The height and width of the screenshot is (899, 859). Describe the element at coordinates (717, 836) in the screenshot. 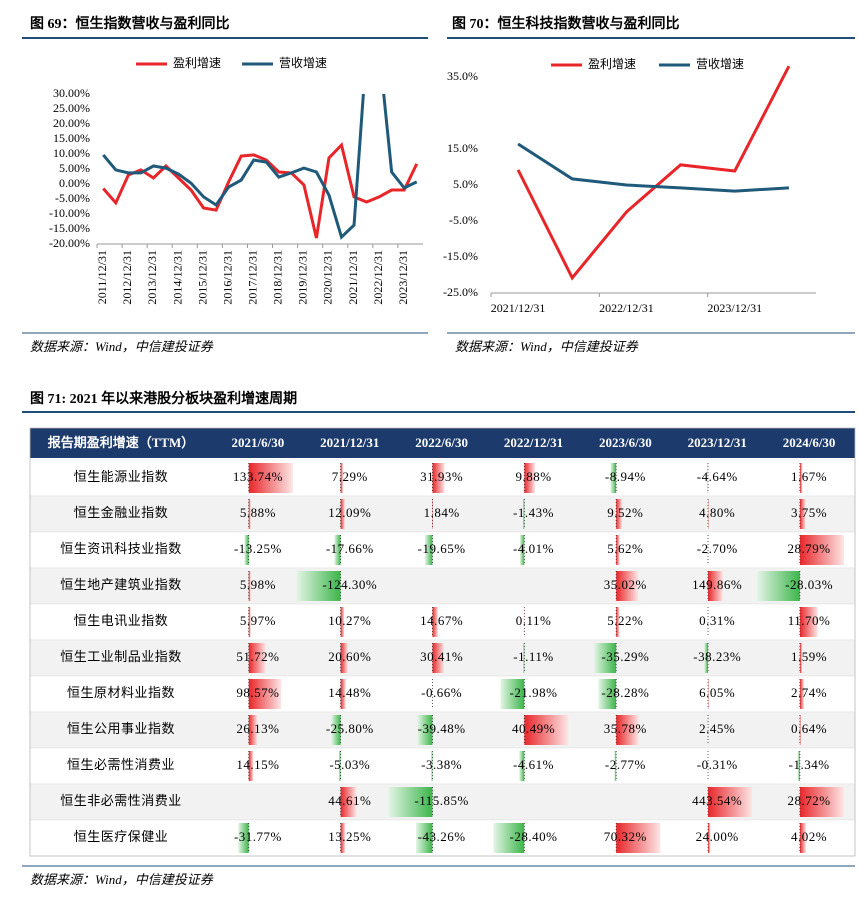

I see `cell-value: 24.00%` at that location.